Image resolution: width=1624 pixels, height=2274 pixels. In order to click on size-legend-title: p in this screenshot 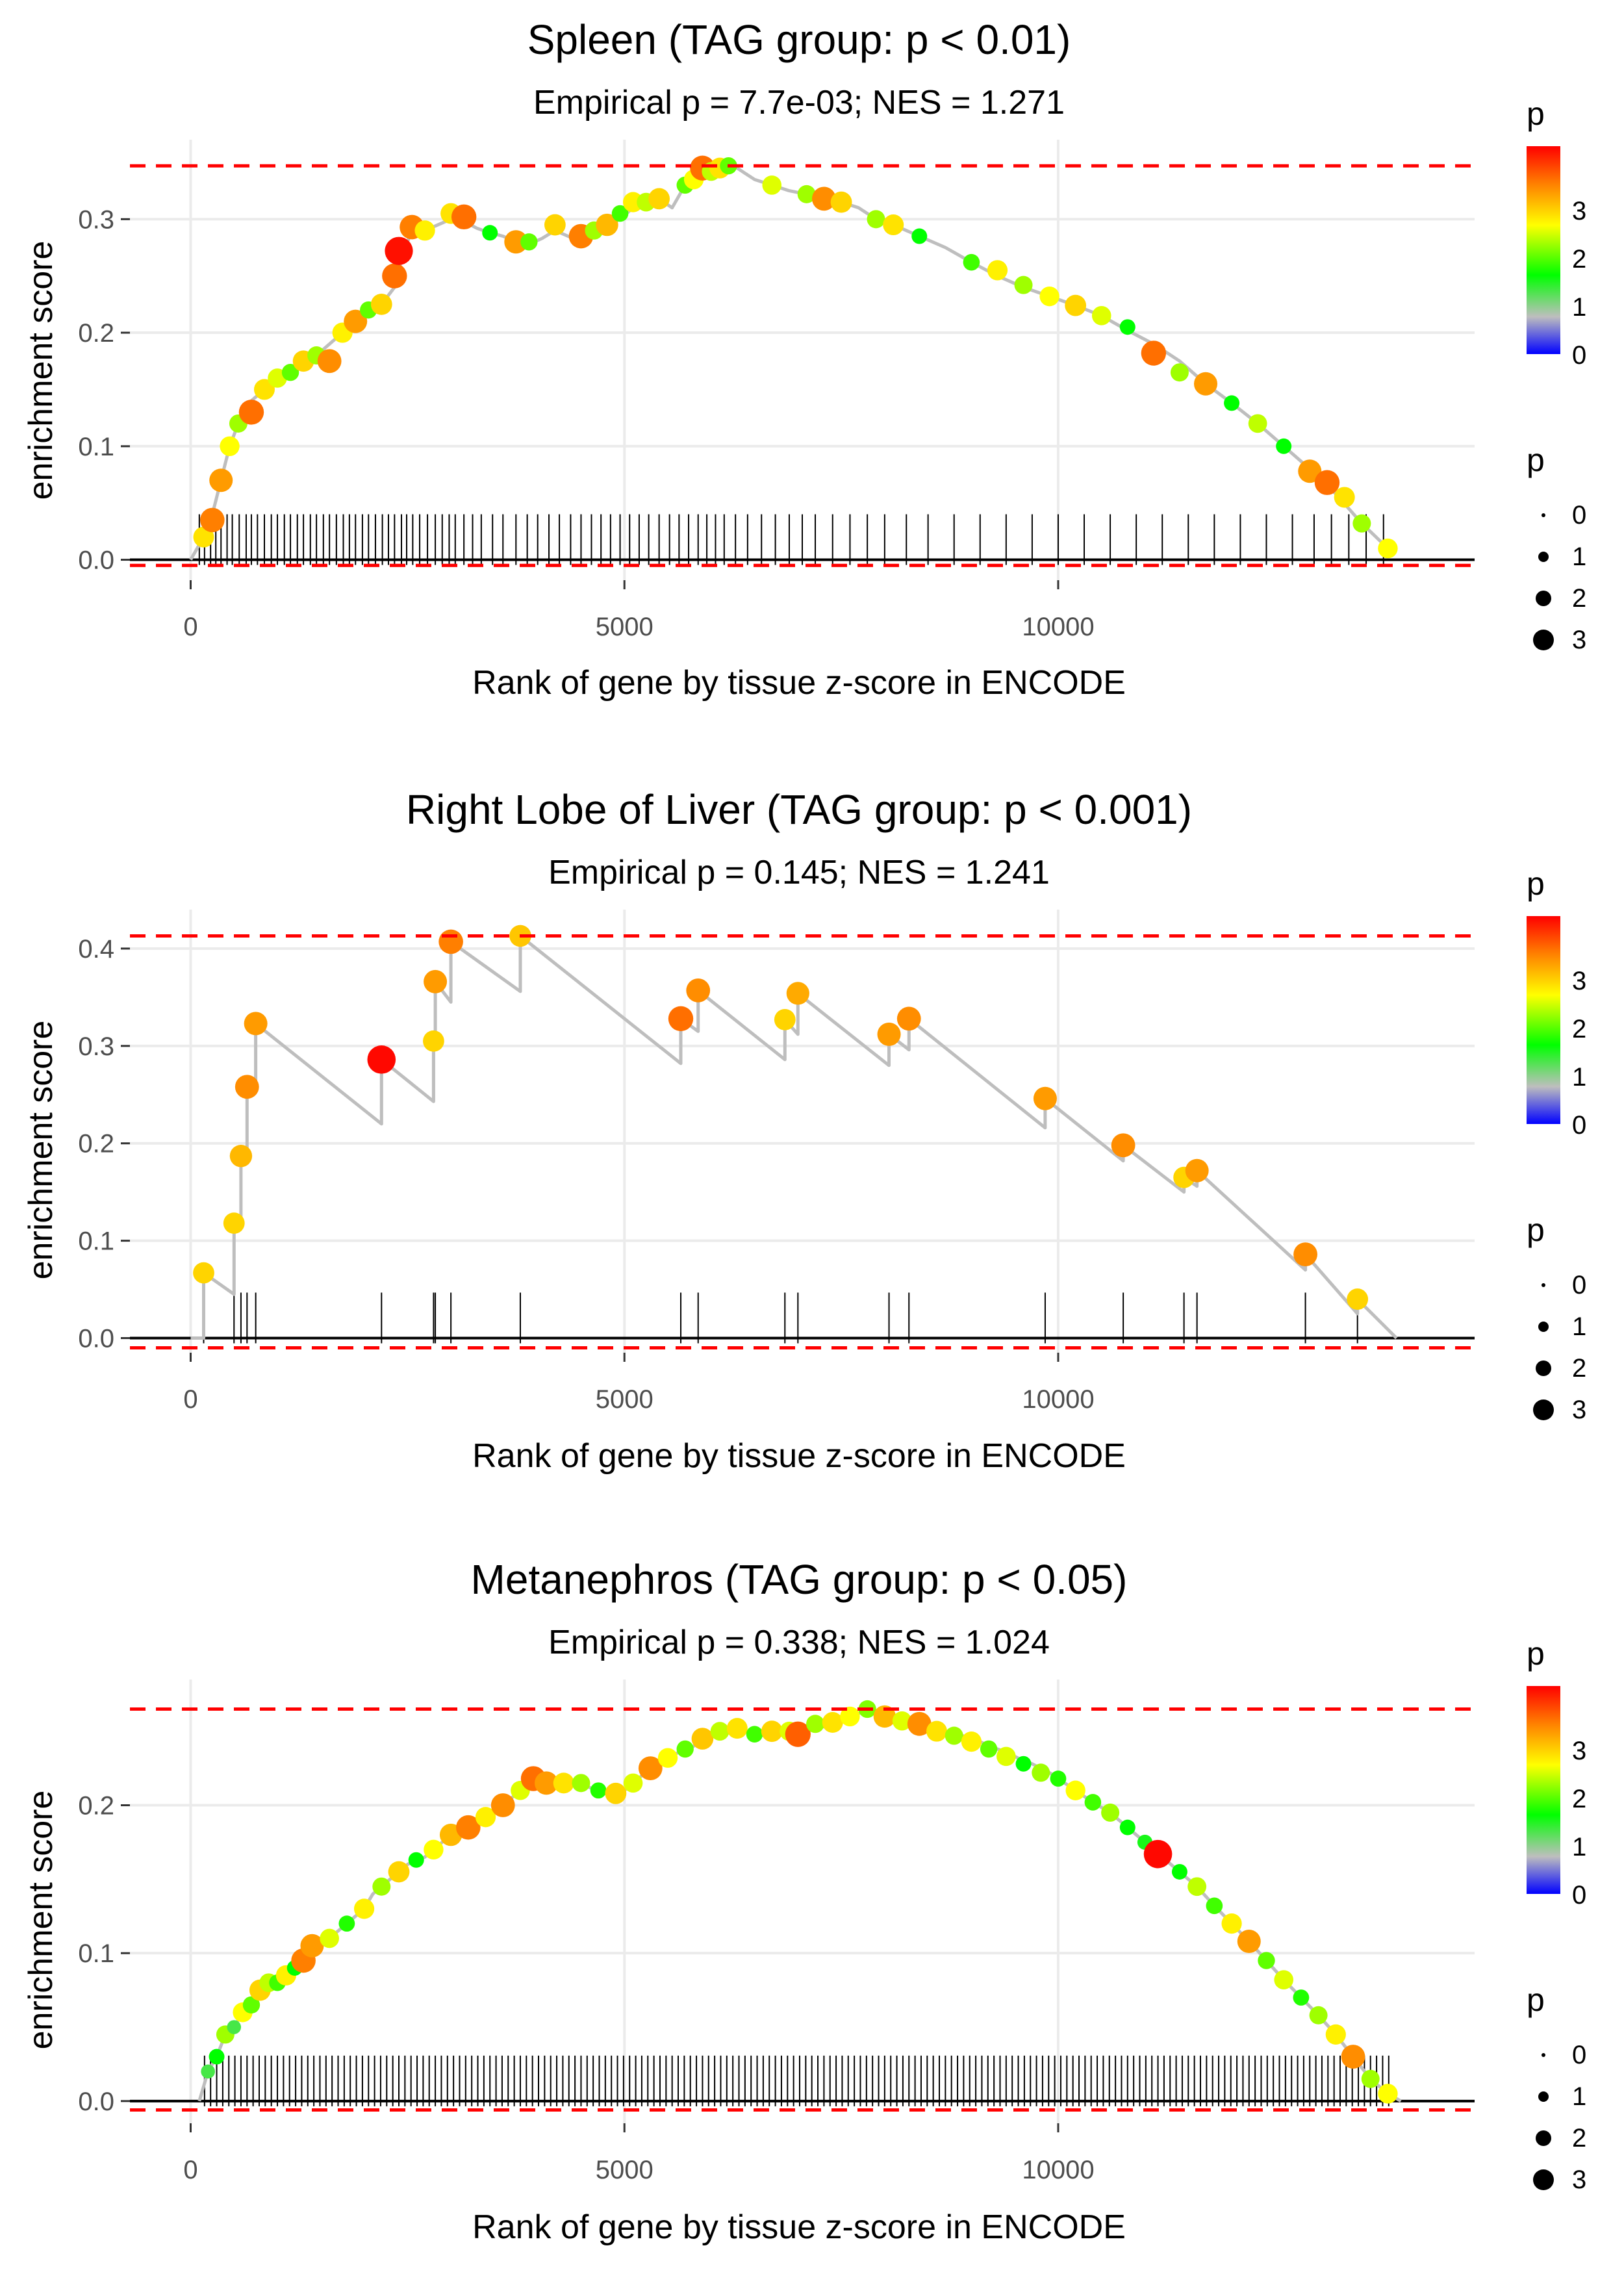, I will do `click(1536, 460)`.